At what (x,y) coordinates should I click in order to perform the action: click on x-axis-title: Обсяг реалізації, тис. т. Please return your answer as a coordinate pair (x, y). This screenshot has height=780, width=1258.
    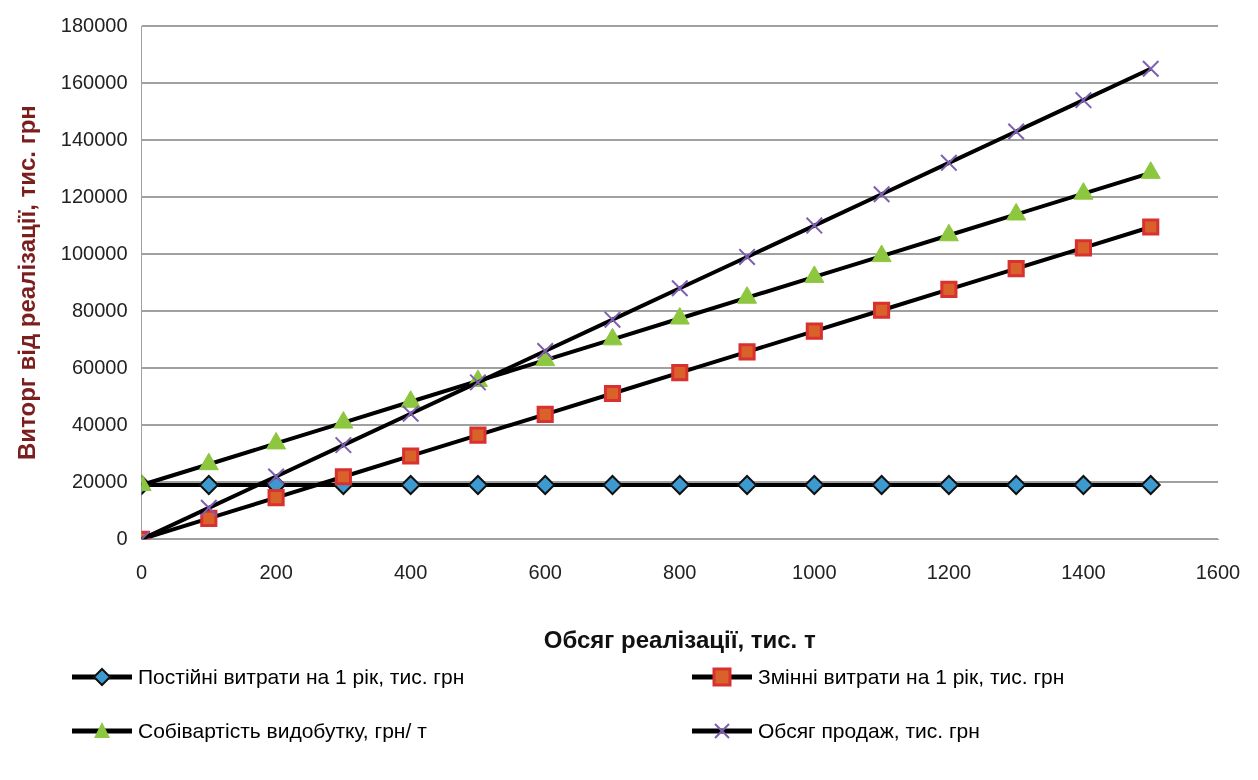
    Looking at the image, I should click on (679, 640).